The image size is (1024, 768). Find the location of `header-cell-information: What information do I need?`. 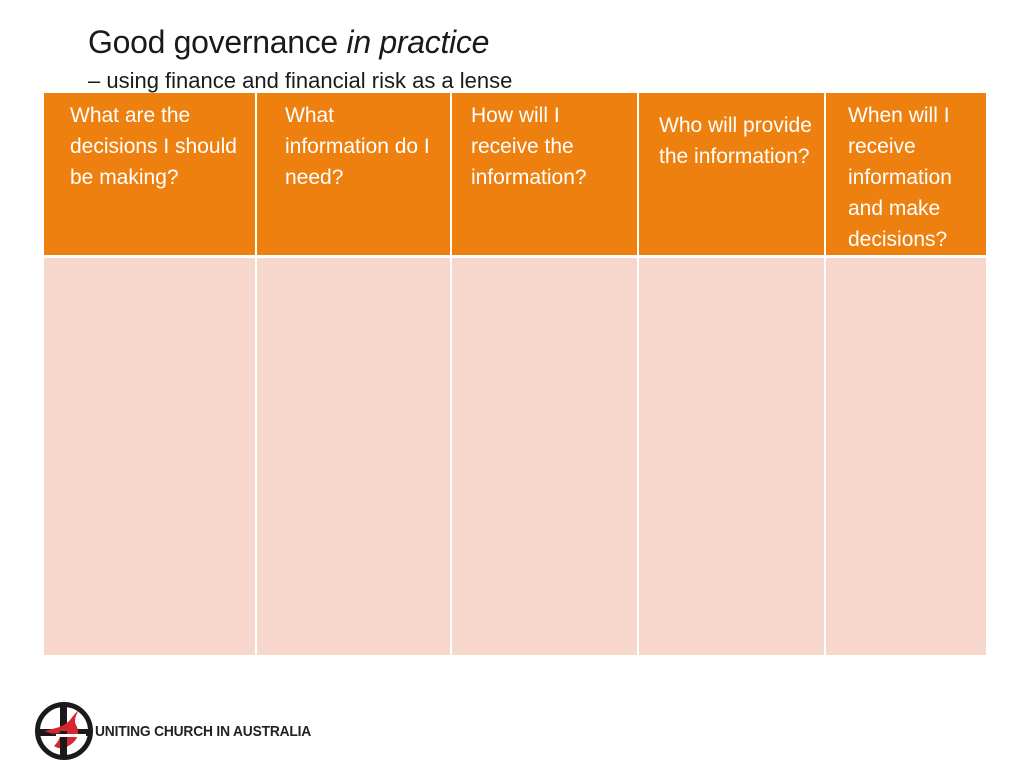

header-cell-information: What information do I need? is located at coordinates (353, 174).